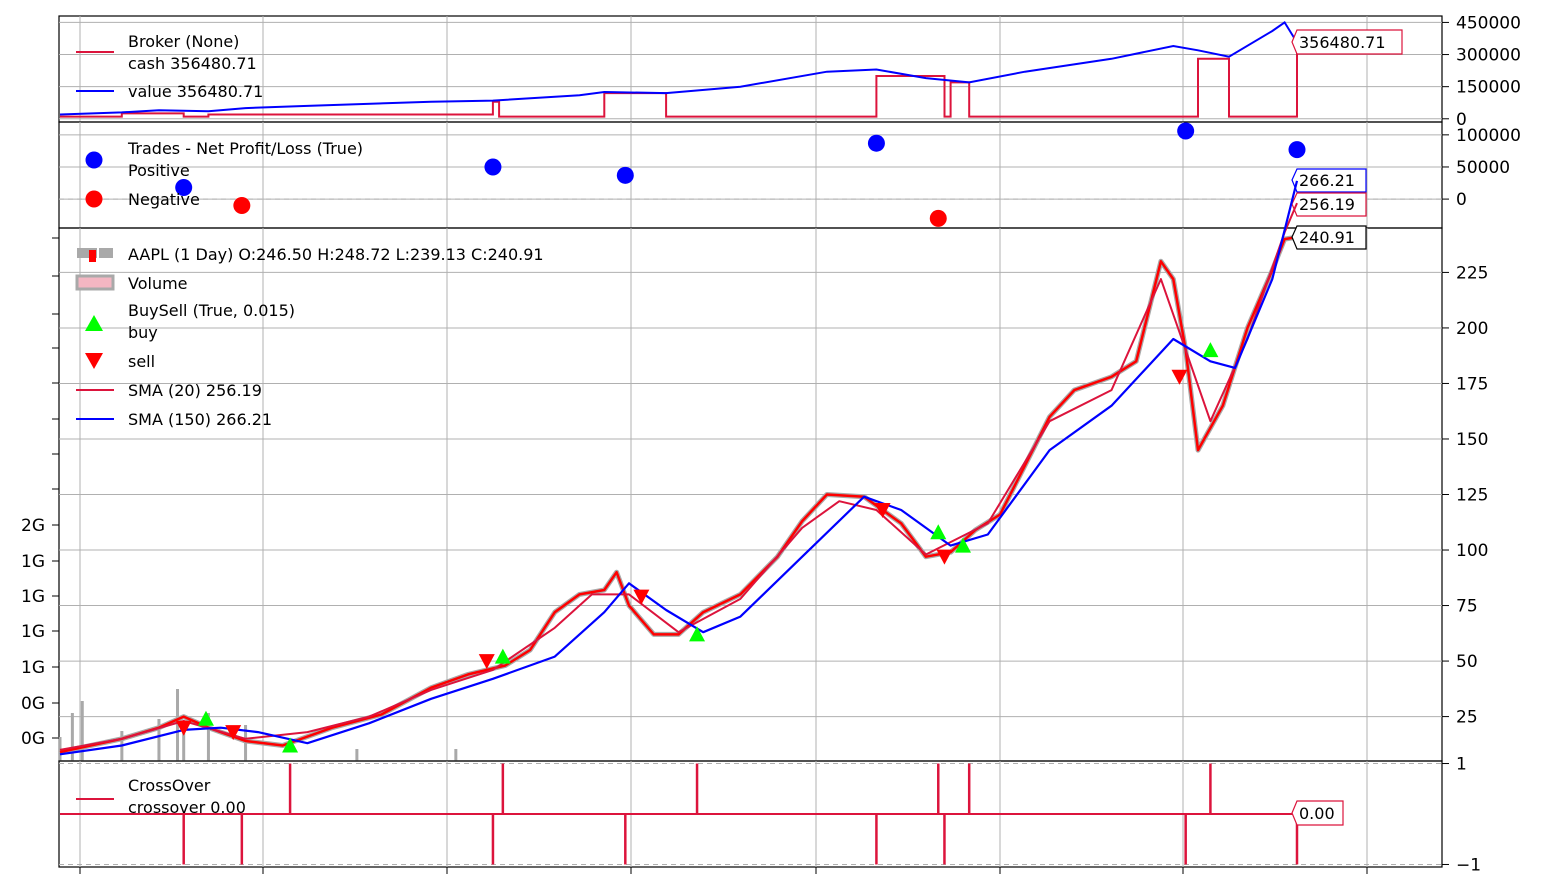 The width and height of the screenshot is (1550, 889). I want to click on price-legend-sell: sell, so click(141, 361).